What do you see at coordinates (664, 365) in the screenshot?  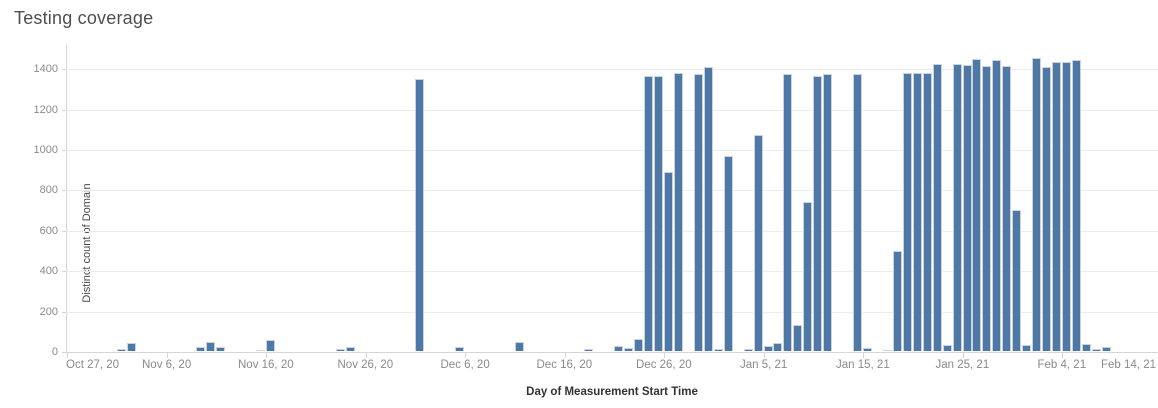 I see `x-tick-label: Dec 26, 20` at bounding box center [664, 365].